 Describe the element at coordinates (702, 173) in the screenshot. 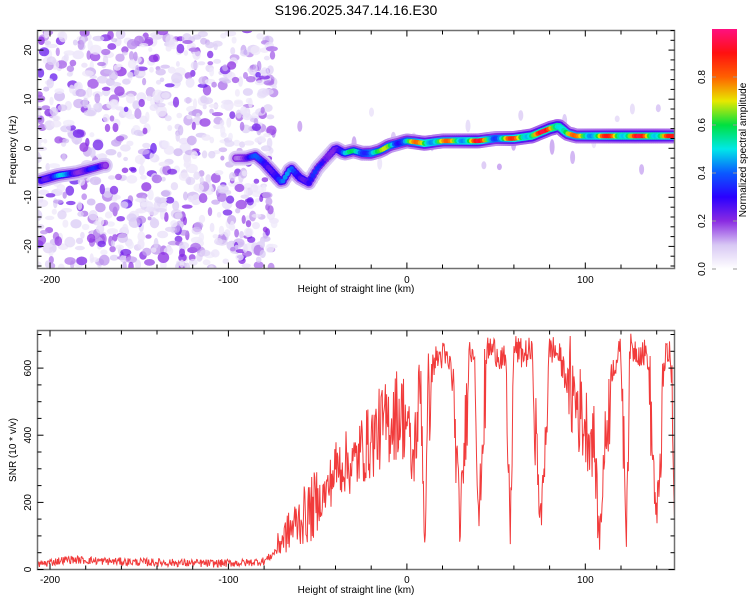

I see `colorbar-tick-label: 0.4` at that location.